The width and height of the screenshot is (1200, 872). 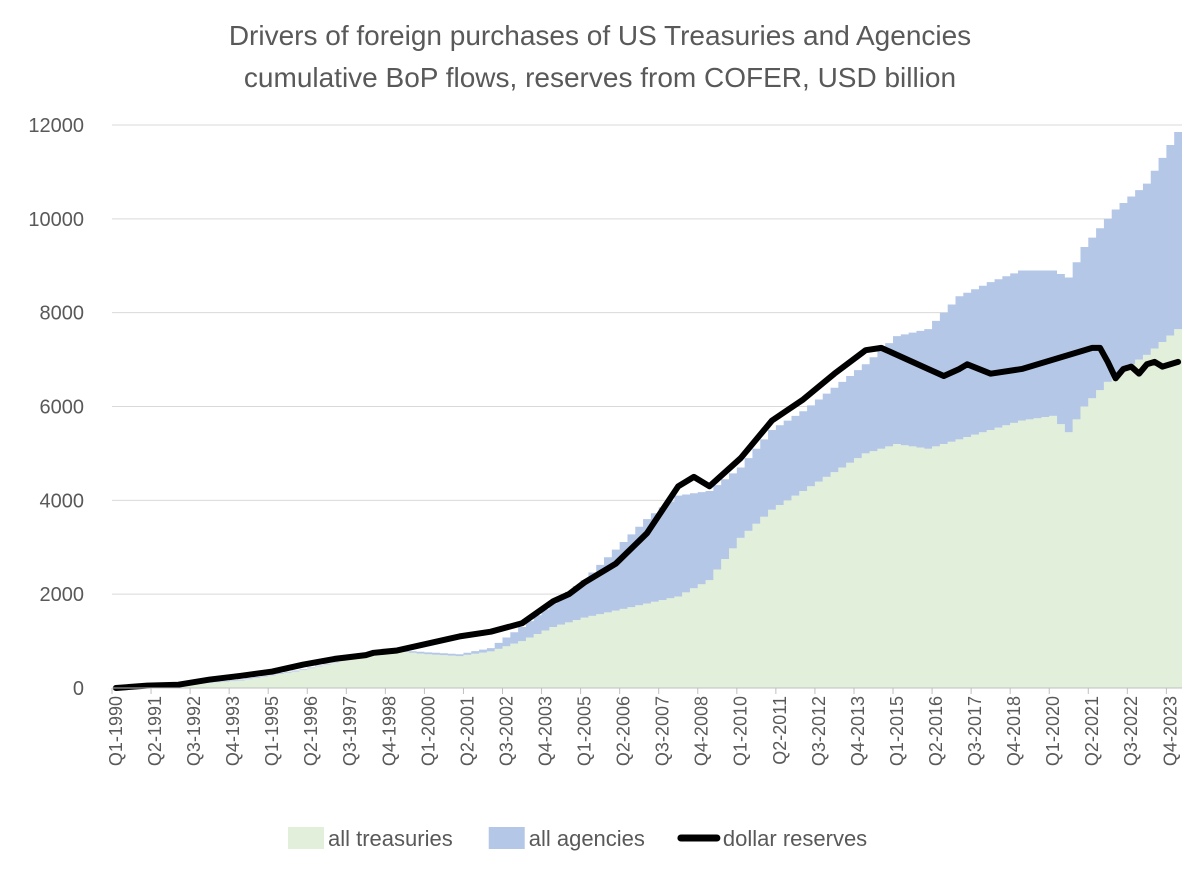 What do you see at coordinates (56, 220) in the screenshot?
I see `y-tick-label: 10000` at bounding box center [56, 220].